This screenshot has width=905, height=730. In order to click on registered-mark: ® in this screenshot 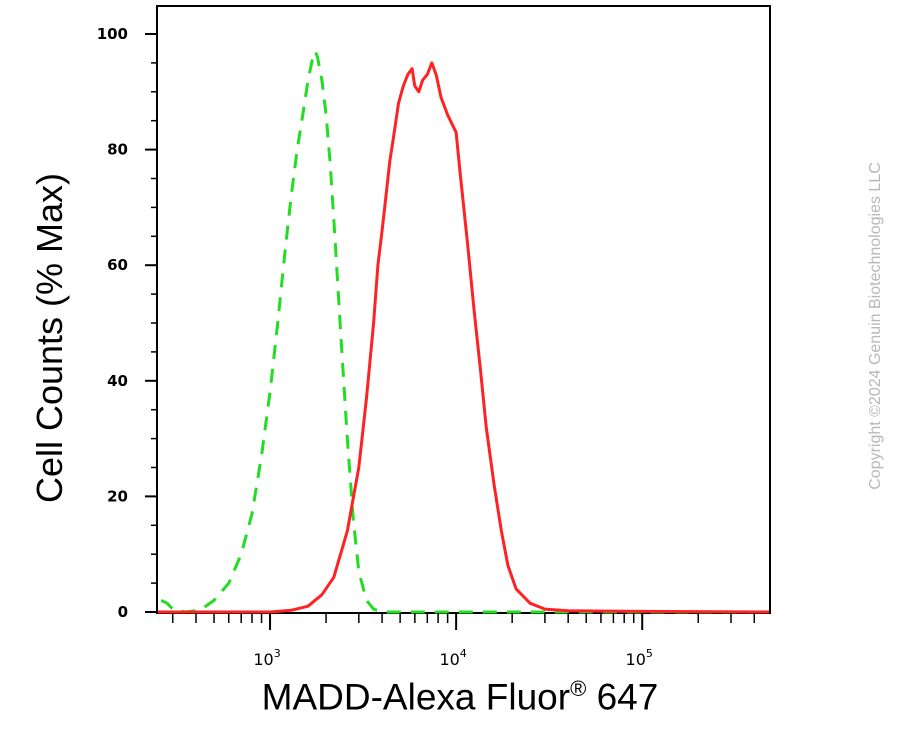, I will do `click(578, 688)`.